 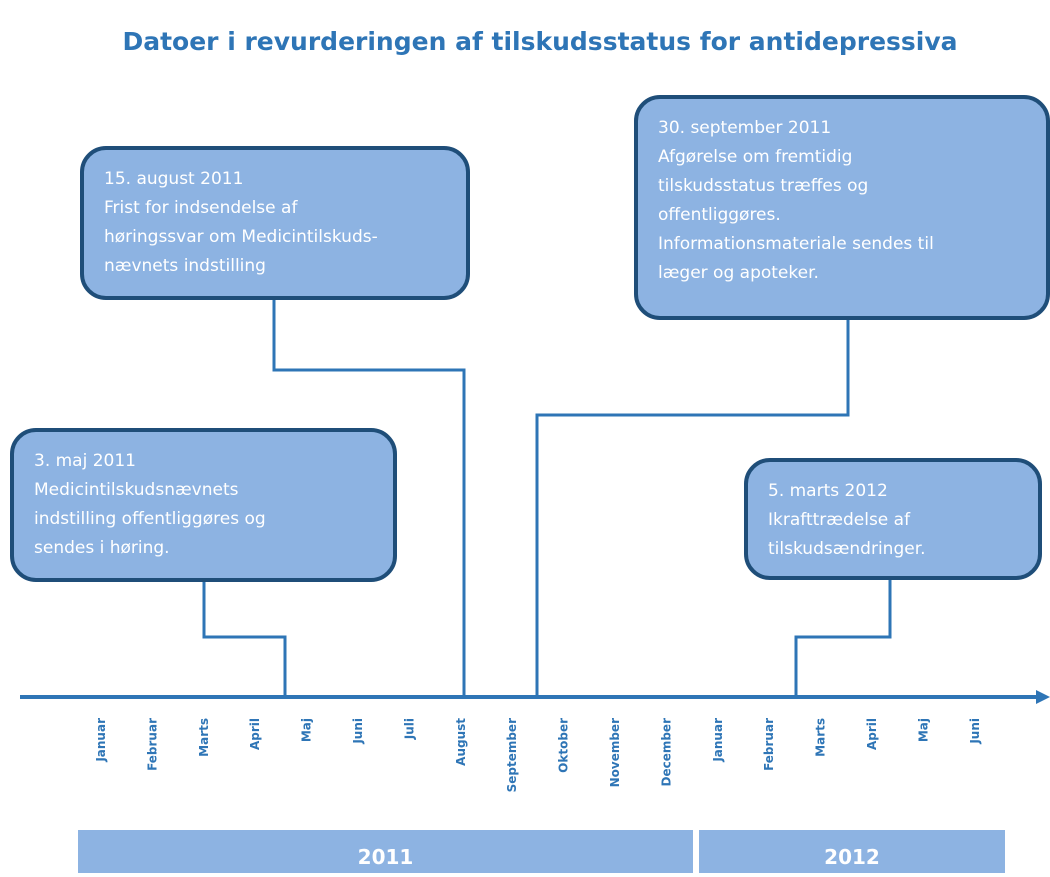 I want to click on event-text: Medicintilskudsnævnets, so click(x=136, y=490).